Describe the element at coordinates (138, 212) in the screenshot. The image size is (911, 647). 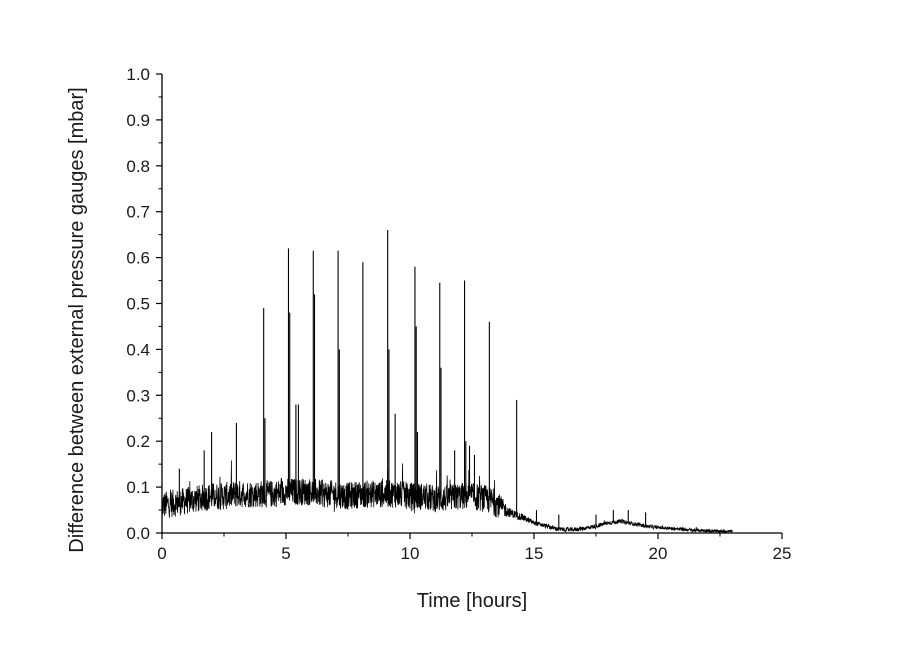
I see `y-tick-label: 0.7` at that location.